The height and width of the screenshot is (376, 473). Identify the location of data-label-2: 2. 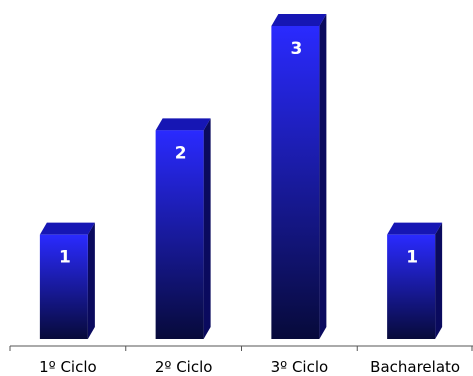
(181, 153).